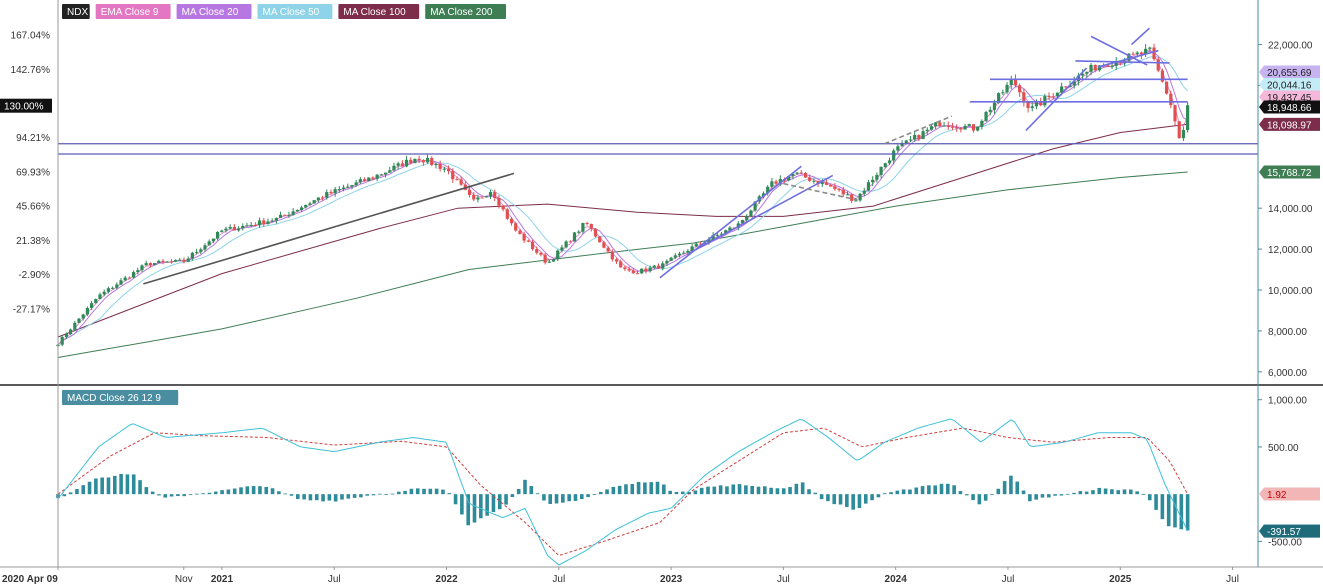 This screenshot has width=1323, height=587. Describe the element at coordinates (671, 579) in the screenshot. I see `time-tick-label: 2023` at that location.